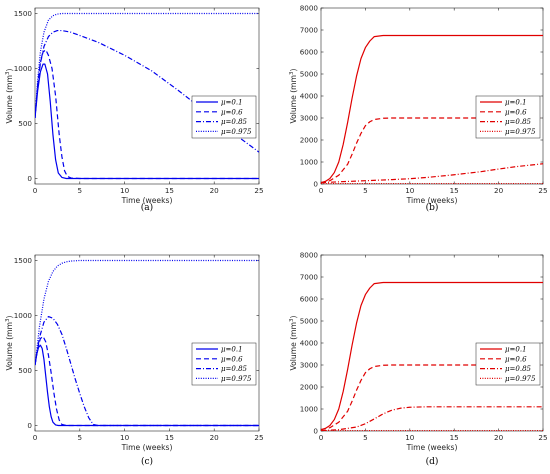 This screenshot has width=550, height=474. I want to click on panel-caption: (d), so click(432, 461).